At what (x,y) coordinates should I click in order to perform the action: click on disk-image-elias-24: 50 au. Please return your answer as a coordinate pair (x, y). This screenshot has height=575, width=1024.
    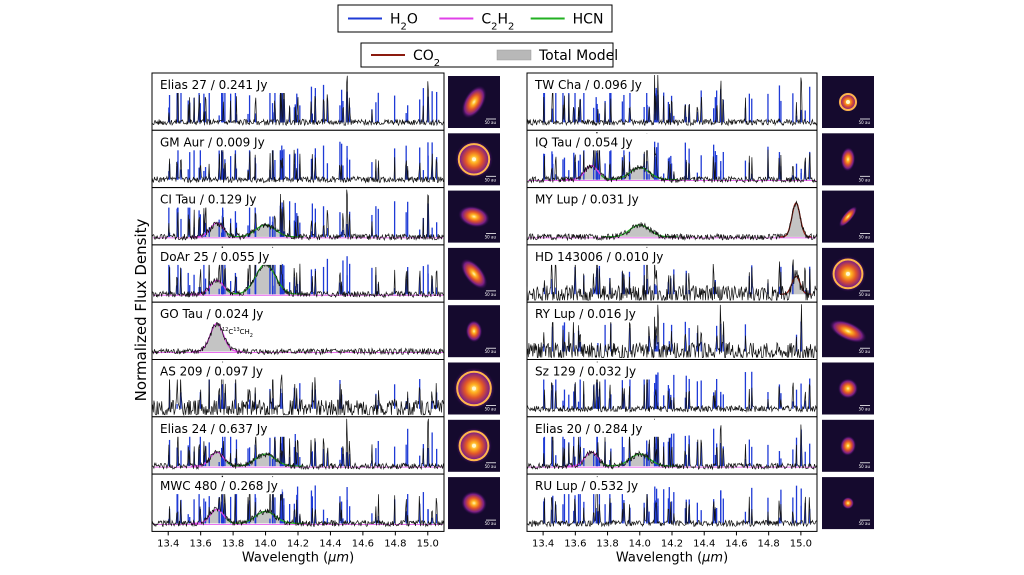
    Looking at the image, I should click on (474, 445).